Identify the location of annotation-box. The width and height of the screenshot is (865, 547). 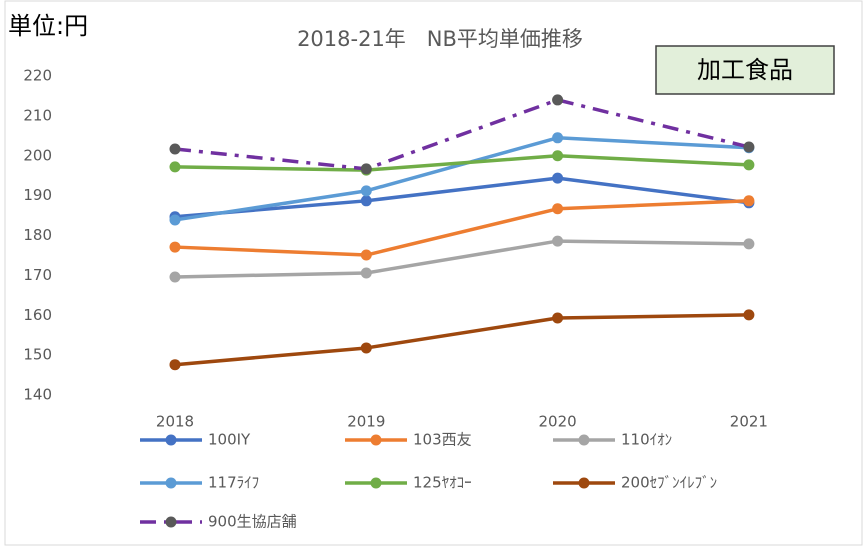
(745, 70).